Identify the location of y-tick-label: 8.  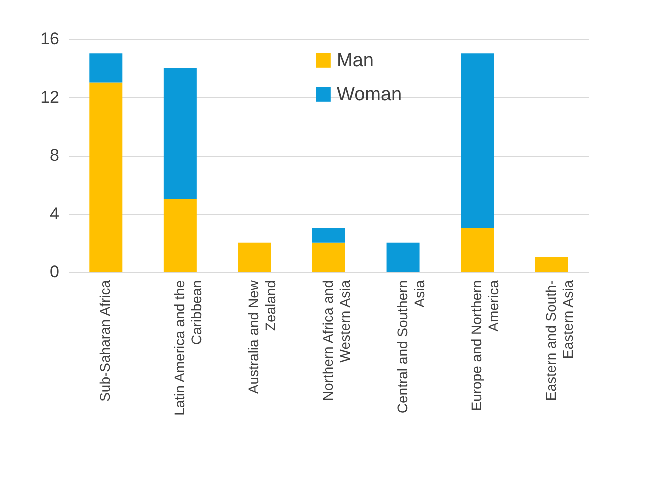
(55, 155).